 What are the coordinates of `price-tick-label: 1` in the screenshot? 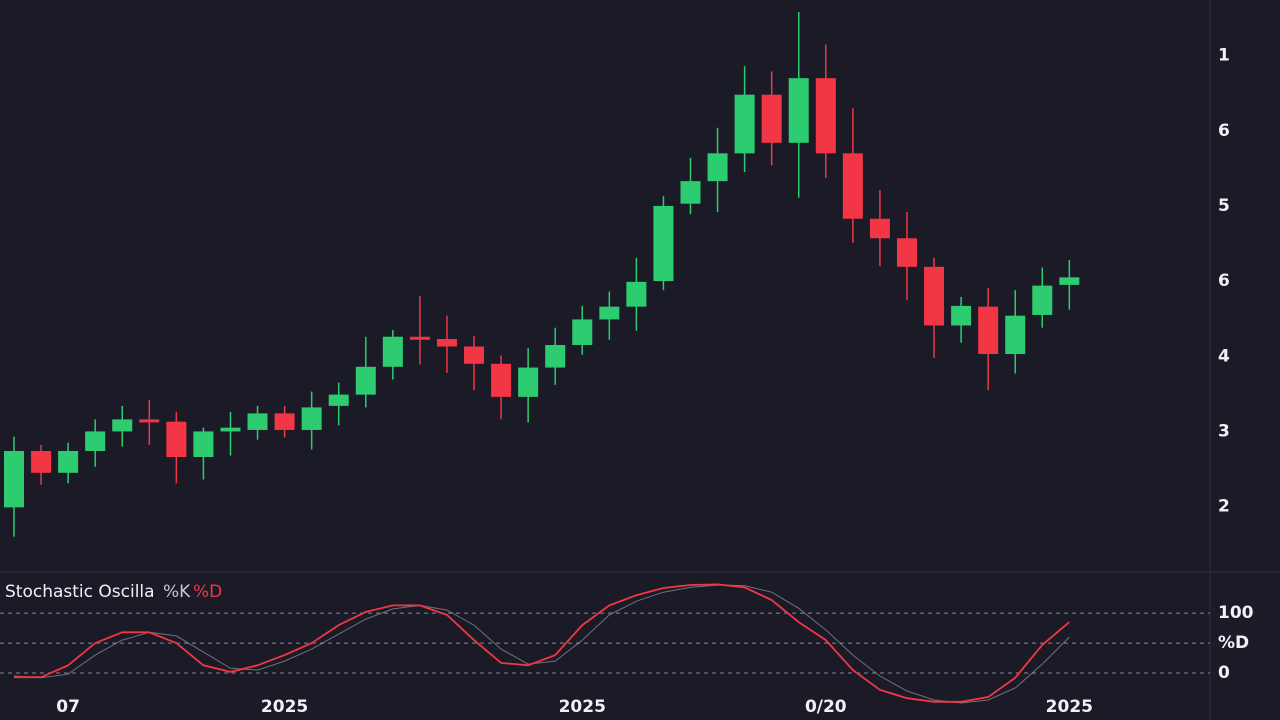 It's located at (1224, 56).